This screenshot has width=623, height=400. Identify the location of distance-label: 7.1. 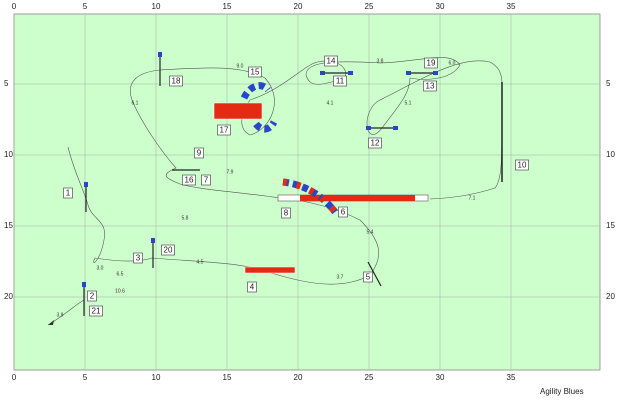
(472, 198).